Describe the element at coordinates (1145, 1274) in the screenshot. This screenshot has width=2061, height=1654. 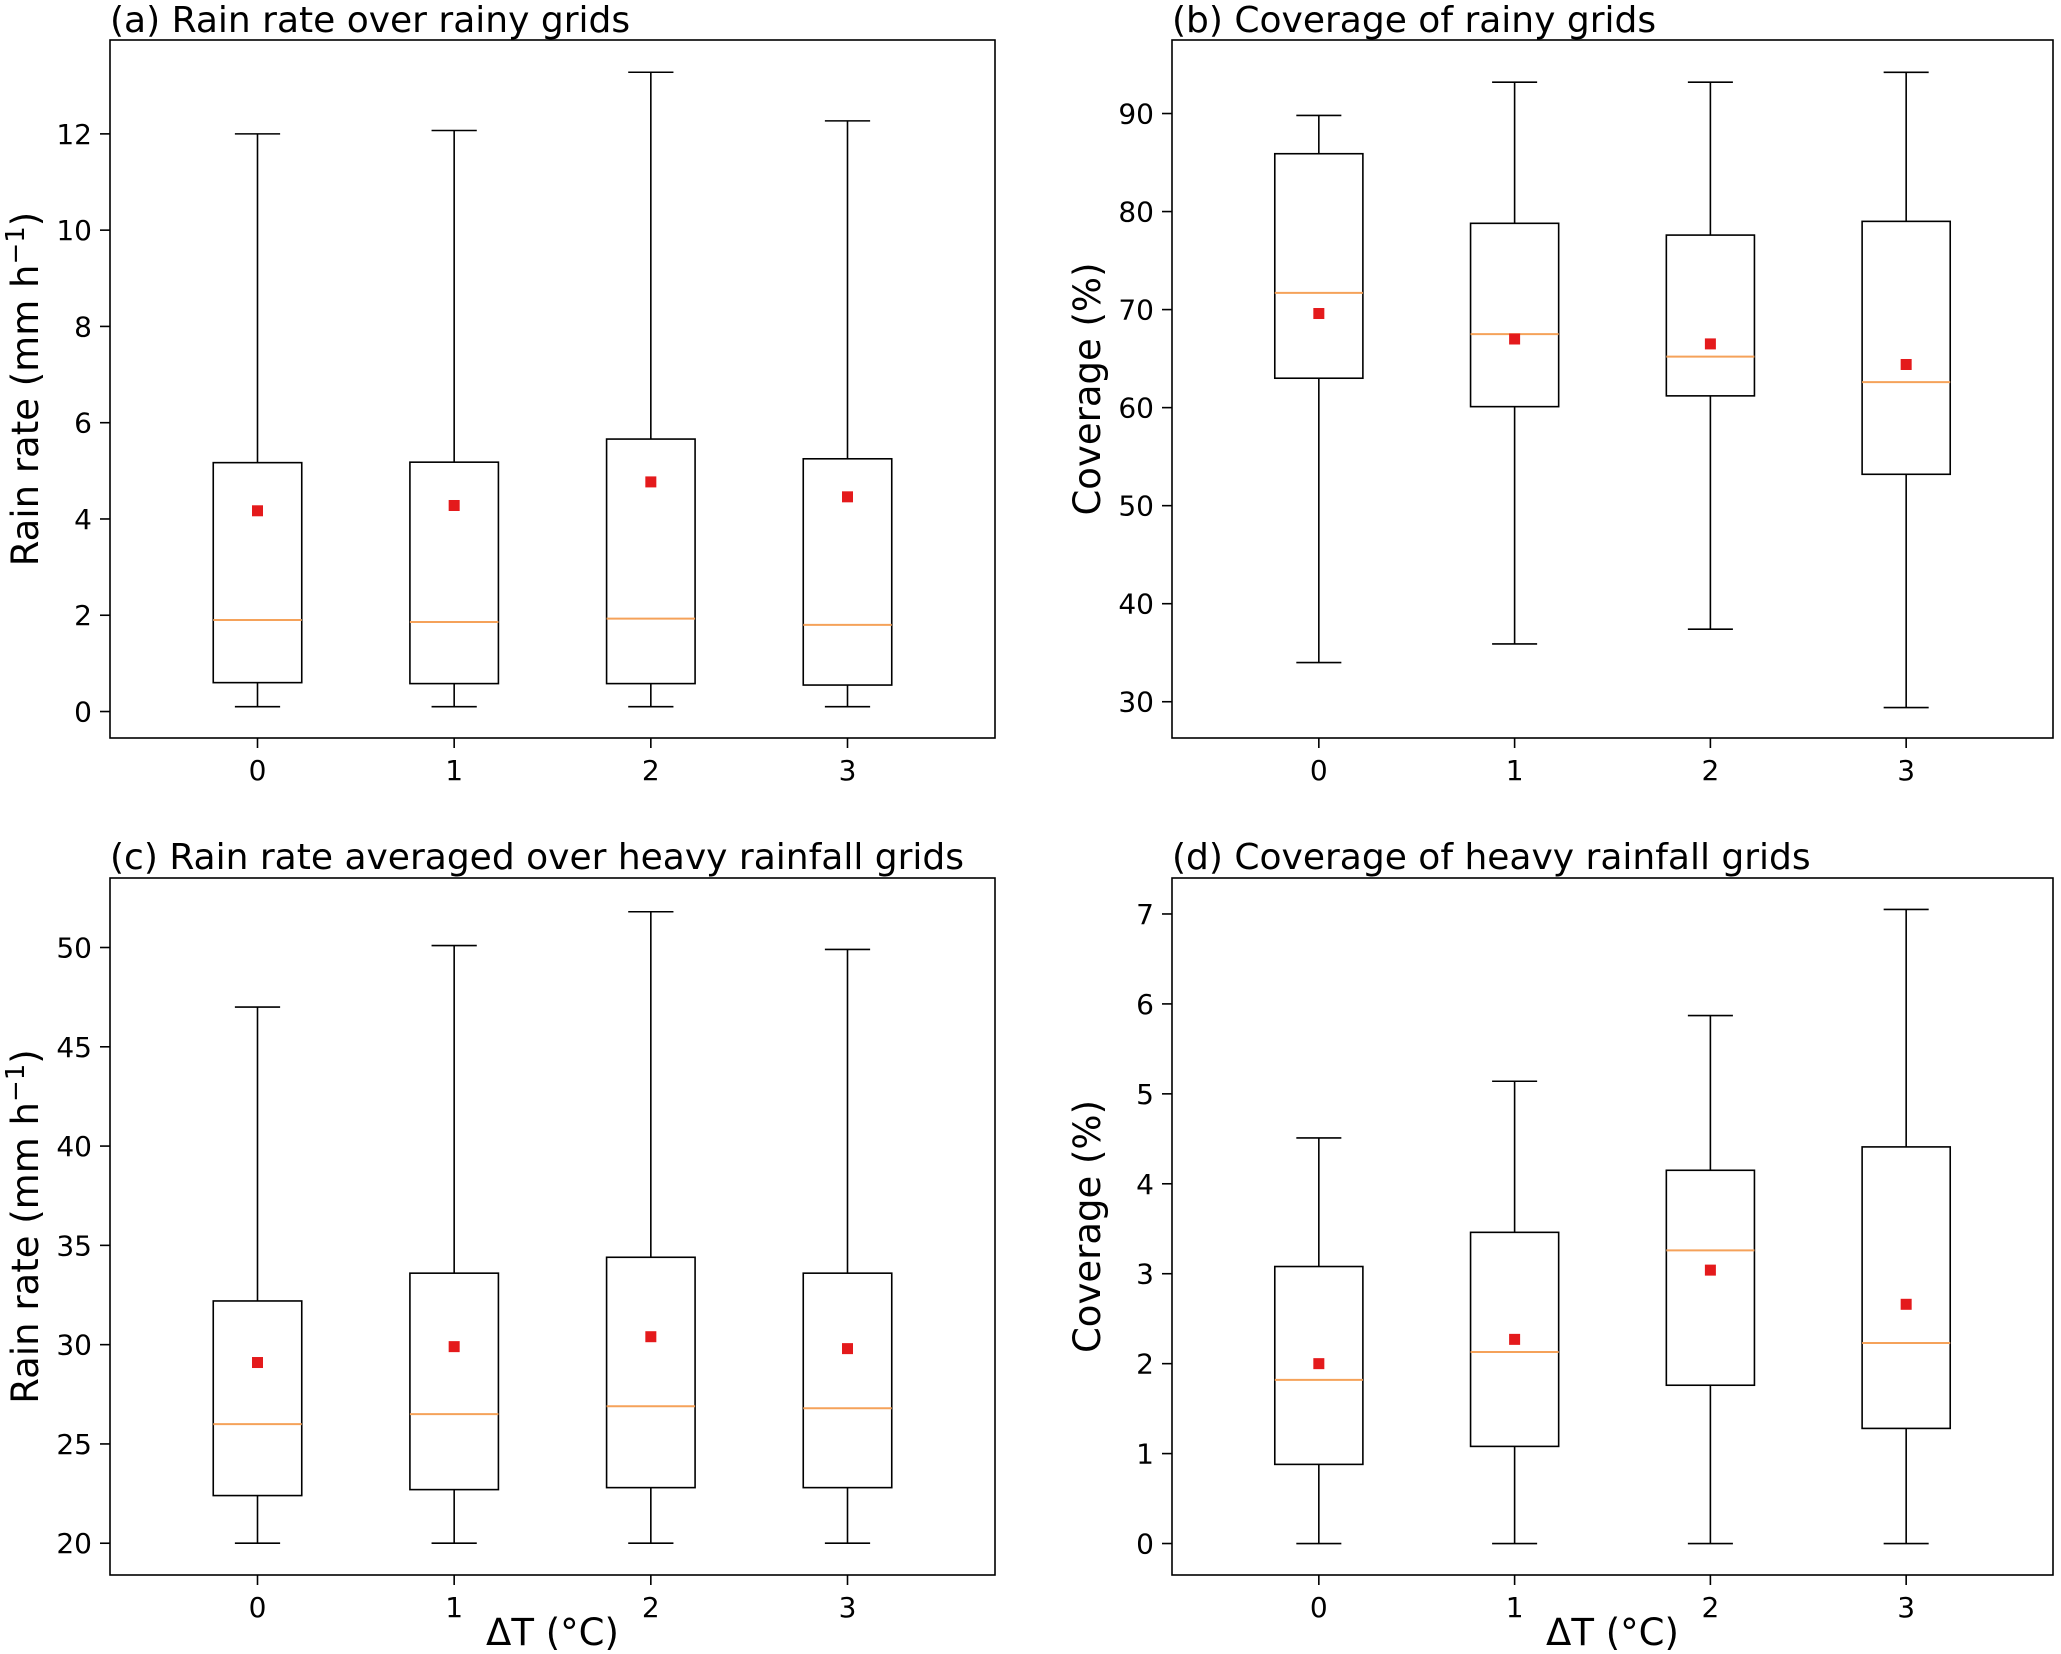
I see `y-tick-label: 3` at that location.